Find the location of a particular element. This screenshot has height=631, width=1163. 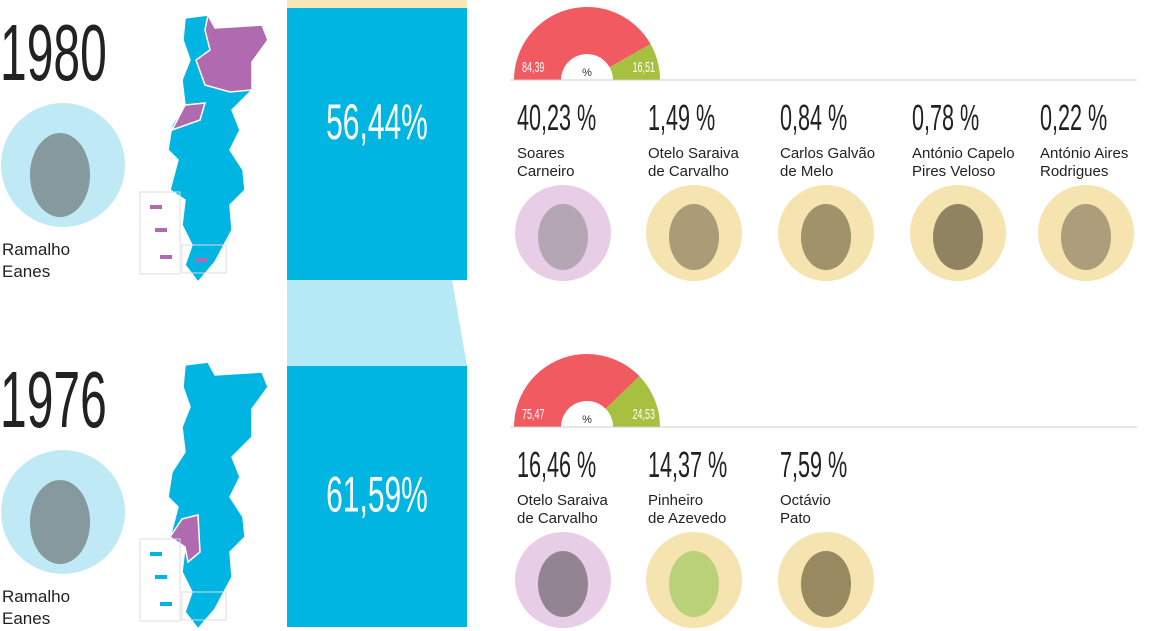

candidate-result: 40,23 % is located at coordinates (556, 118).